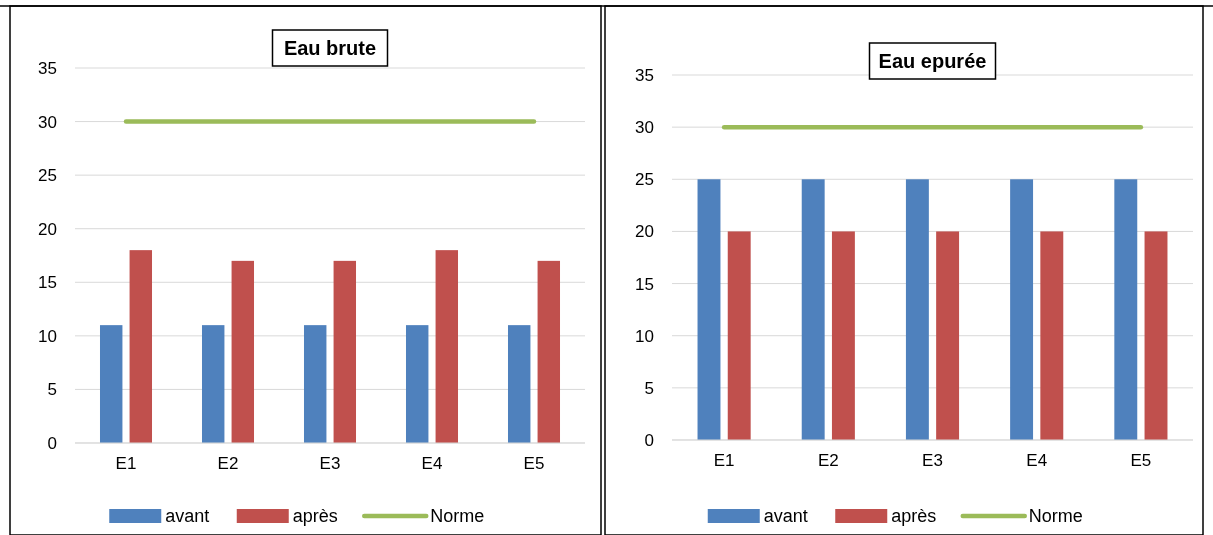 This screenshot has width=1213, height=535. I want to click on chart-title: Eau brute, so click(330, 48).